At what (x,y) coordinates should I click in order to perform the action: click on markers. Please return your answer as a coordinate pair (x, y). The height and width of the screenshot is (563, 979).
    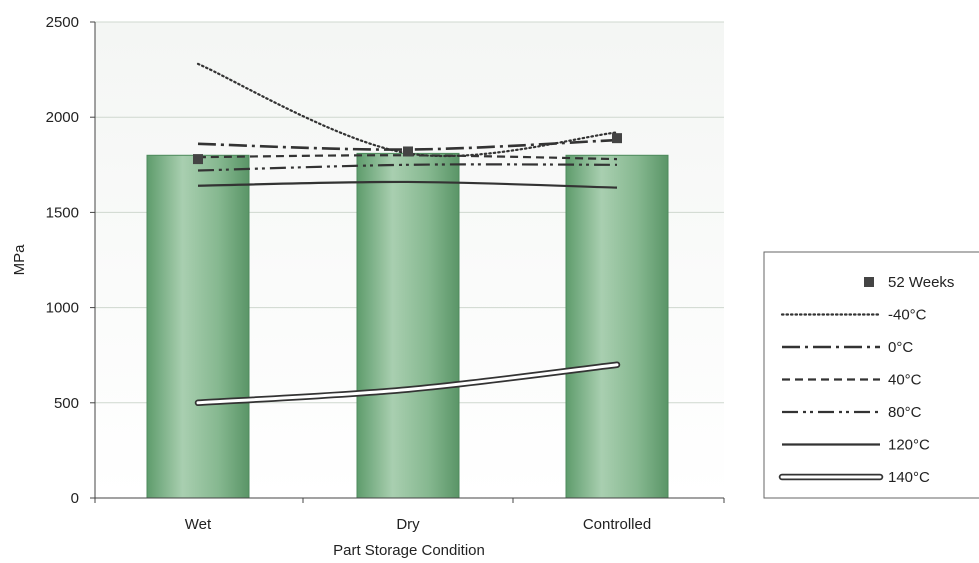
    Looking at the image, I should click on (407, 149).